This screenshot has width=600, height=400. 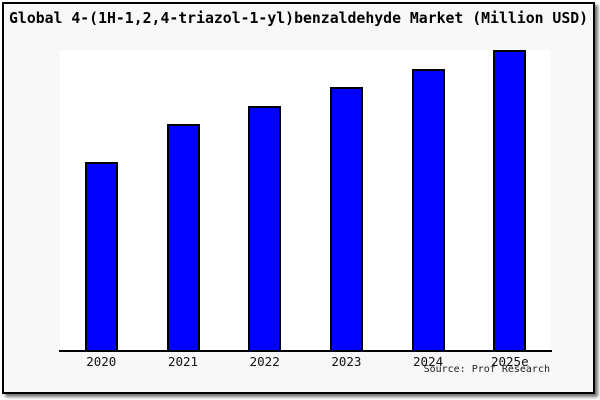 What do you see at coordinates (101, 256) in the screenshot?
I see `bar-2020` at bounding box center [101, 256].